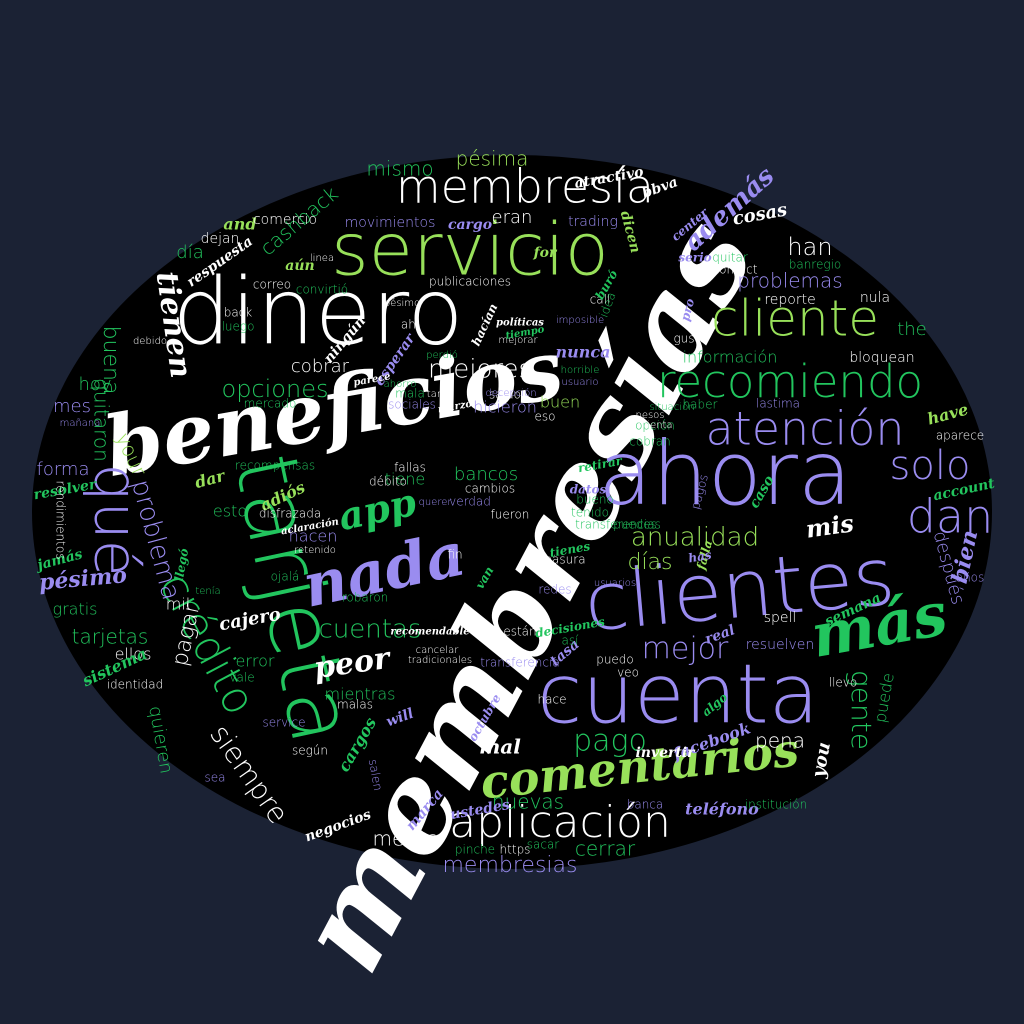  What do you see at coordinates (402, 303) in the screenshot?
I see `word: pésimo` at bounding box center [402, 303].